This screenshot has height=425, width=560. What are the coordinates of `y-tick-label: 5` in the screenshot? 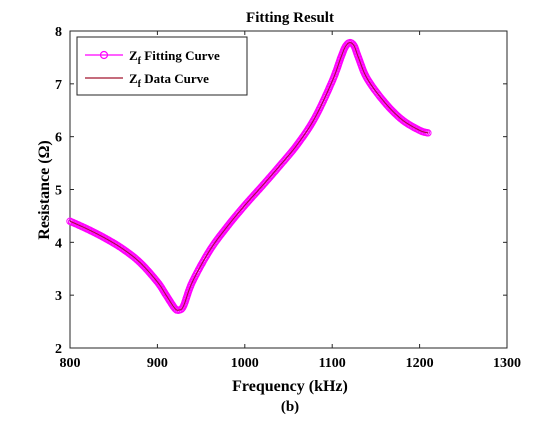 It's located at (58, 191).